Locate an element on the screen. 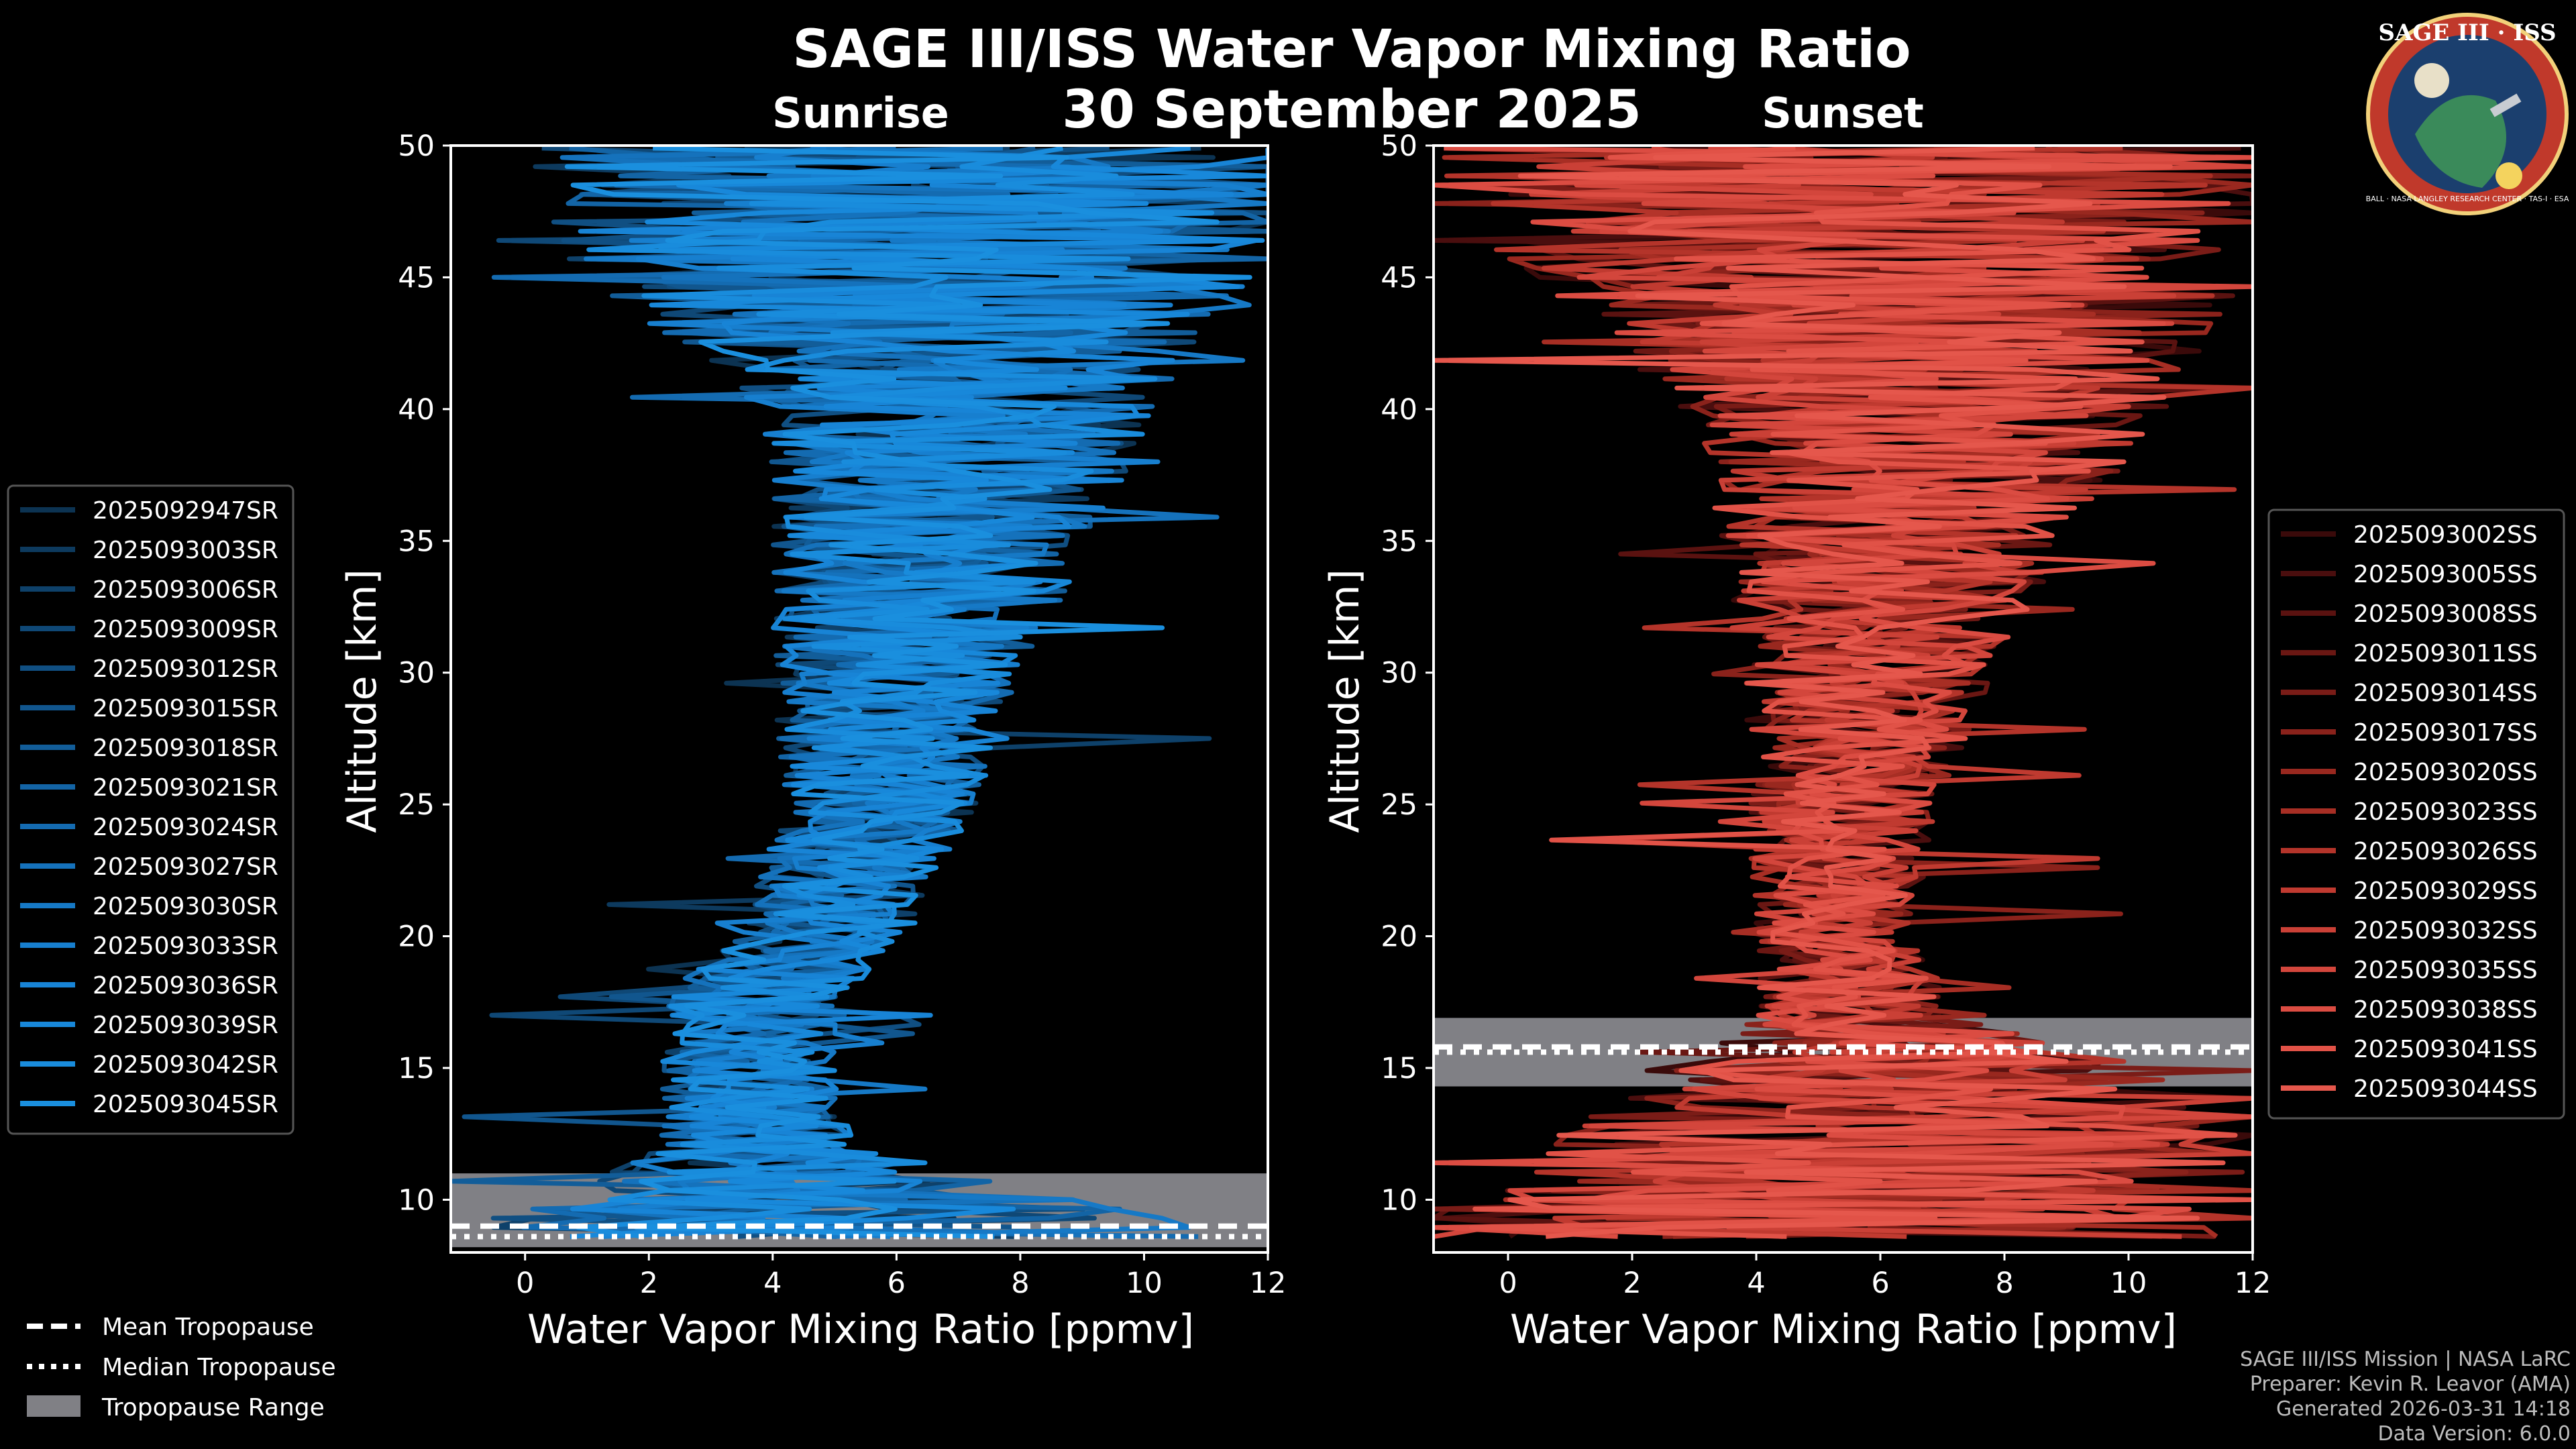  legend-label-2025093014SS: 2025093014SS is located at coordinates (2445, 693).